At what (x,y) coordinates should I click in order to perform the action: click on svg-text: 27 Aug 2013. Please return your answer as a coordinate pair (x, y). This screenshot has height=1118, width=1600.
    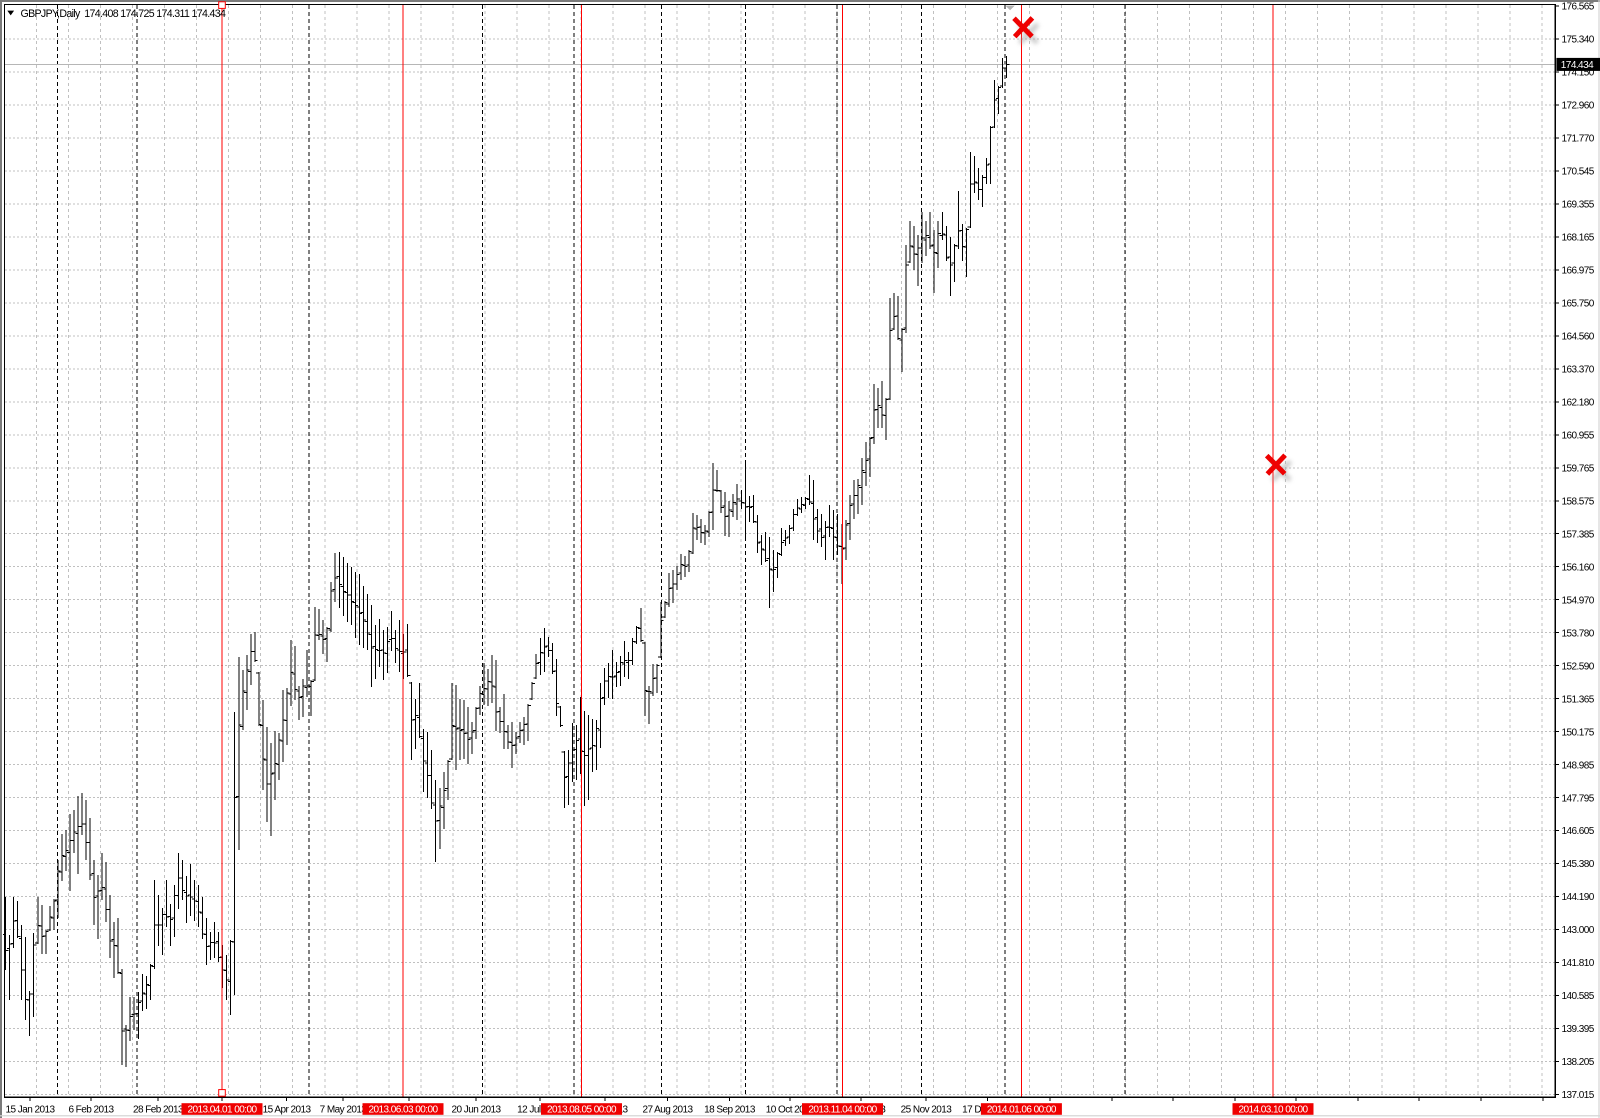
    Looking at the image, I should click on (667, 1110).